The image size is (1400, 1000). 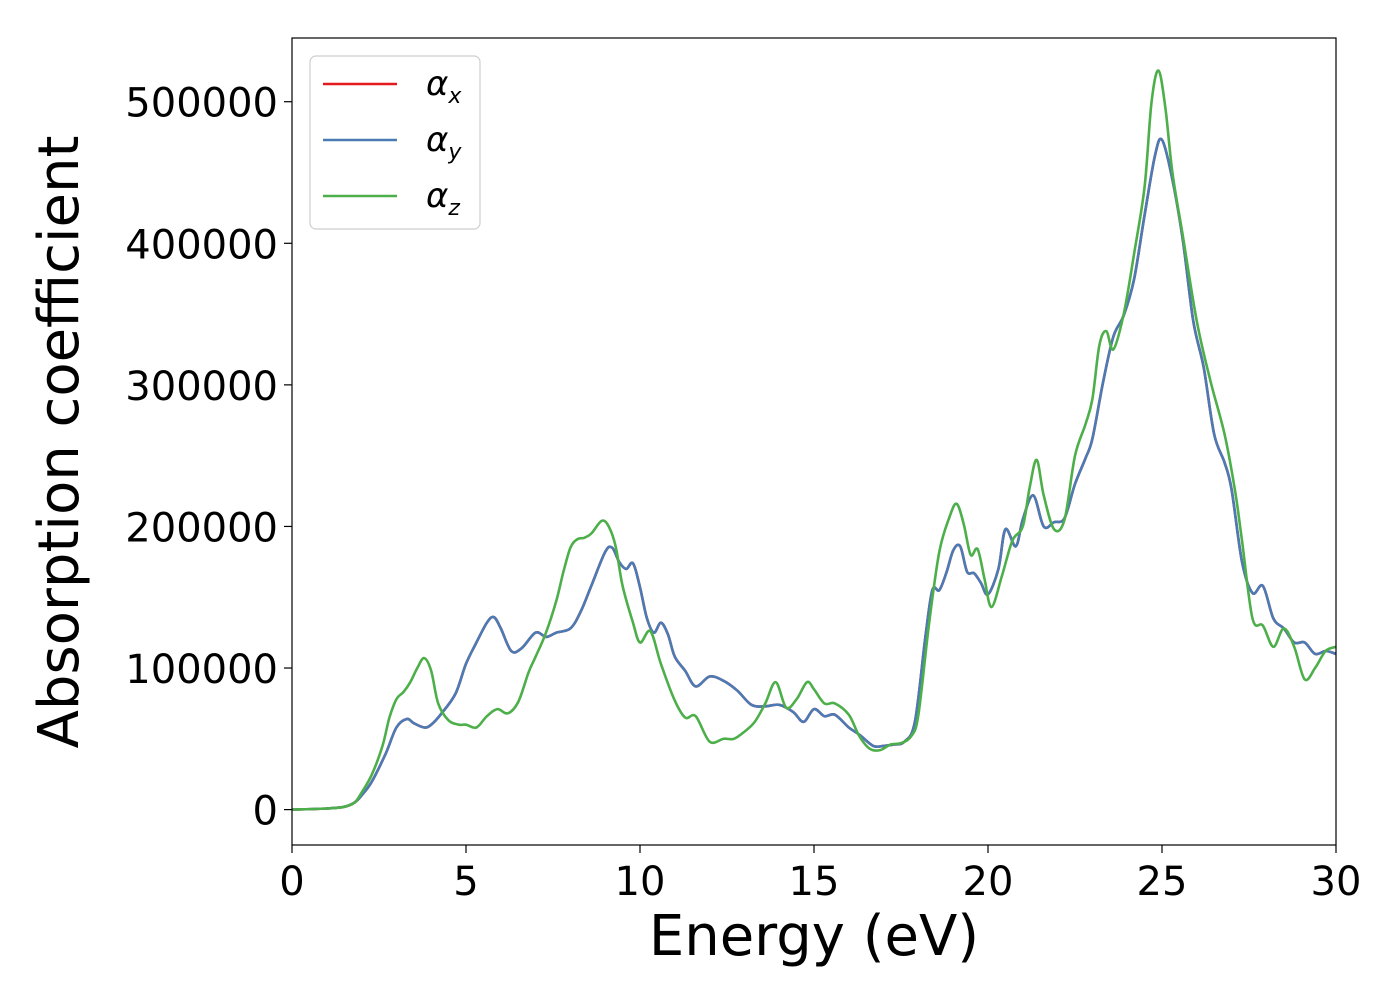 I want to click on y-tick-label: 200000, so click(x=201, y=528).